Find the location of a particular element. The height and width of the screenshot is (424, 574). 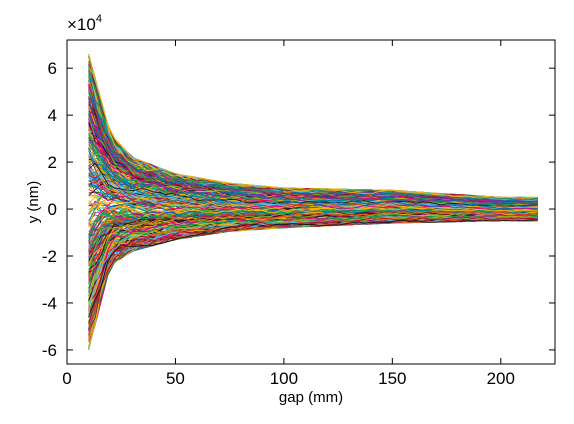

x-tick-label: 100 is located at coordinates (284, 378).